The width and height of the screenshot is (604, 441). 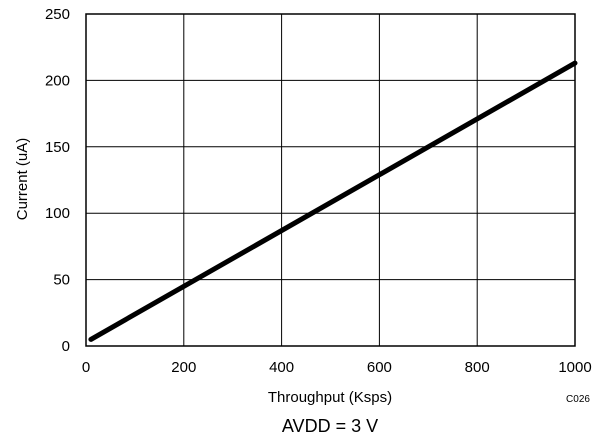 What do you see at coordinates (57, 213) in the screenshot?
I see `y-tick-label: 100` at bounding box center [57, 213].